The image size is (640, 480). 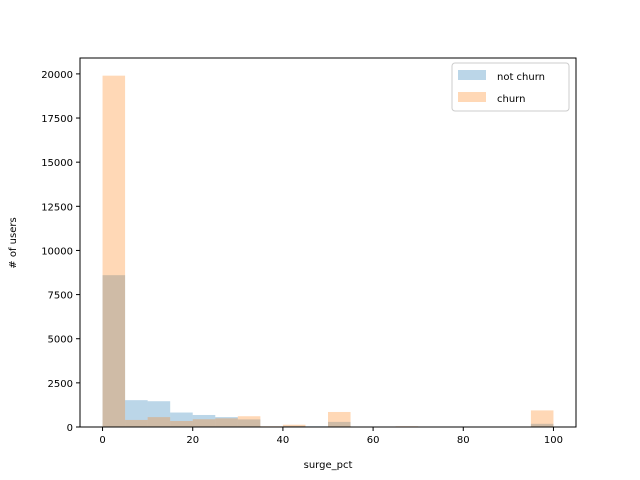 What do you see at coordinates (331, 436) in the screenshot?
I see `x-axis: 0 20 40 60 80 100` at bounding box center [331, 436].